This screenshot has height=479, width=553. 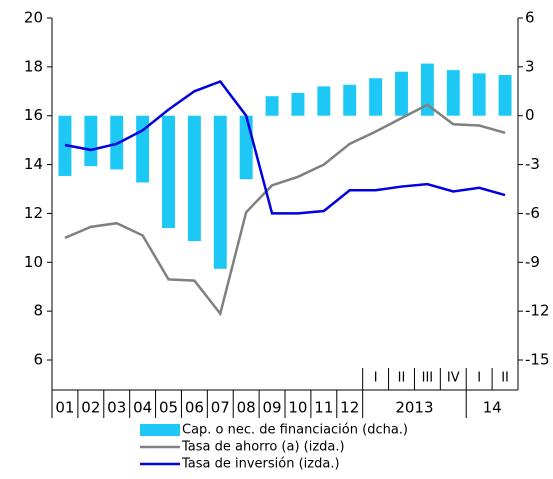 What do you see at coordinates (33, 262) in the screenshot?
I see `y-tick-label: 10` at bounding box center [33, 262].